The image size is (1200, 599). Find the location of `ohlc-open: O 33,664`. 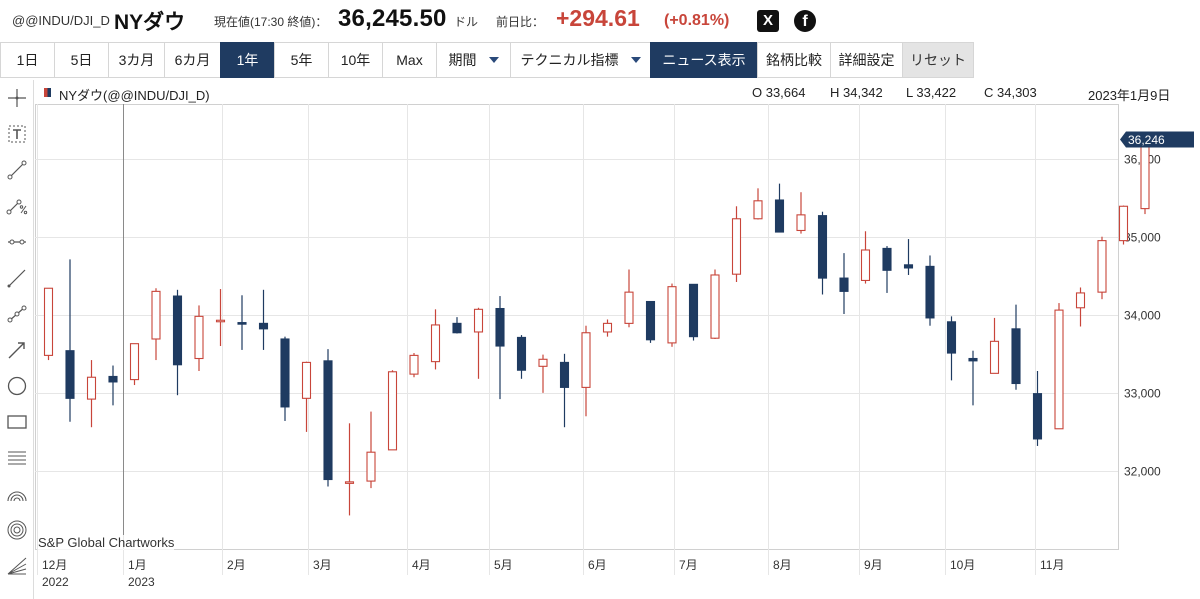

ohlc-open: O 33,664 is located at coordinates (779, 92).